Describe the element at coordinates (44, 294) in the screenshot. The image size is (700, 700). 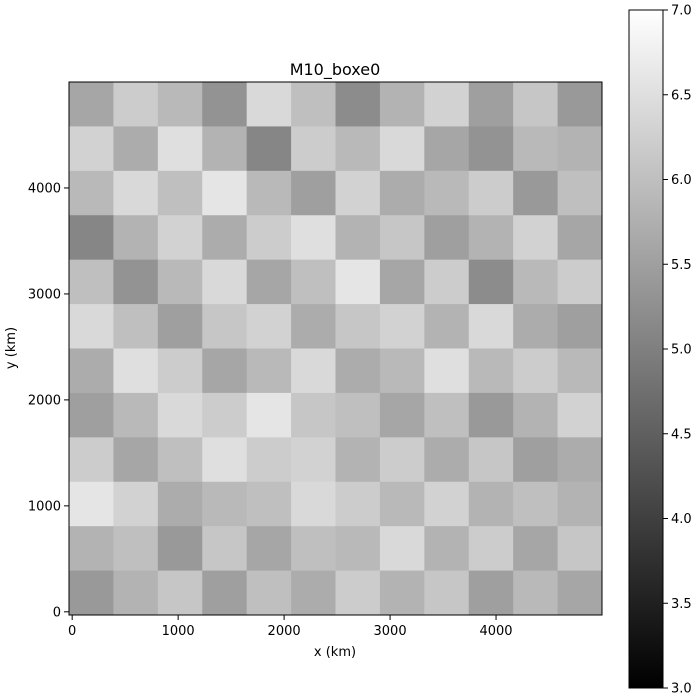
I see `y-tick-label: 3000` at that location.